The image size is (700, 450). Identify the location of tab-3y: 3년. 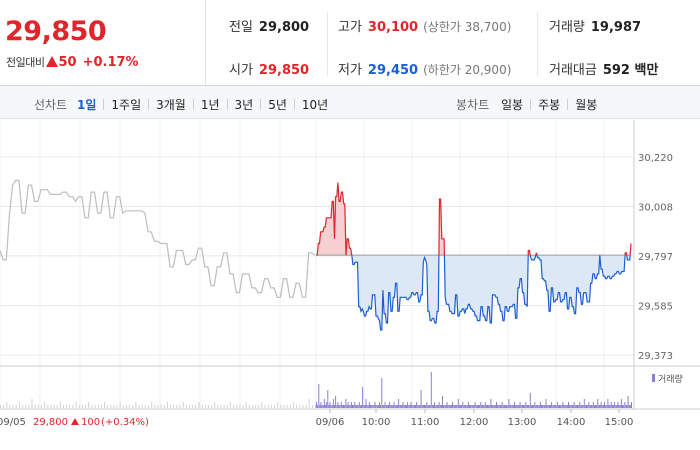
(244, 105).